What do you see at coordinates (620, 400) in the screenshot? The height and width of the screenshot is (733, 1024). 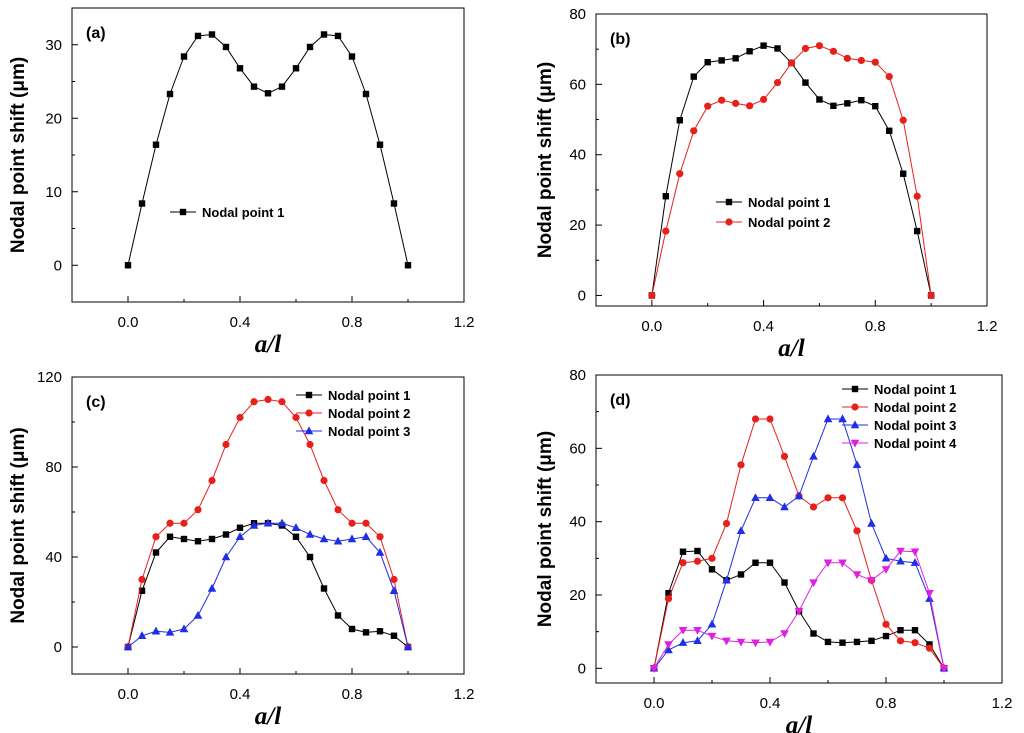 I see `panel-label: (d)` at bounding box center [620, 400].